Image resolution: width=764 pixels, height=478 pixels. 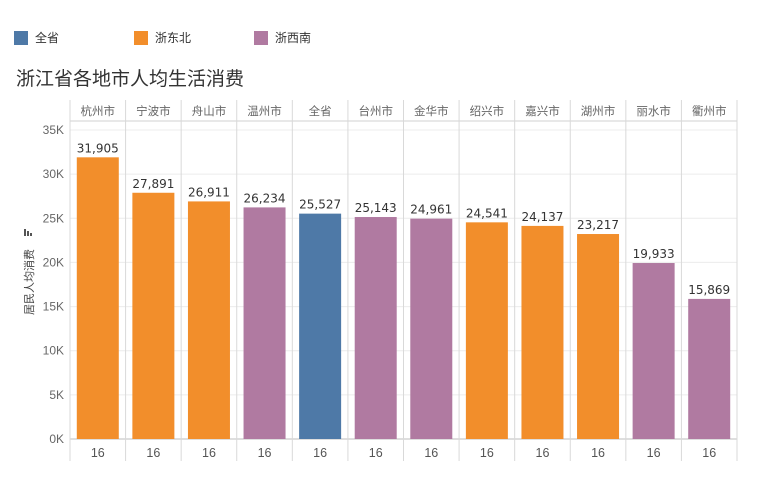 What do you see at coordinates (53, 130) in the screenshot?
I see `y-tick-label: 35K` at bounding box center [53, 130].